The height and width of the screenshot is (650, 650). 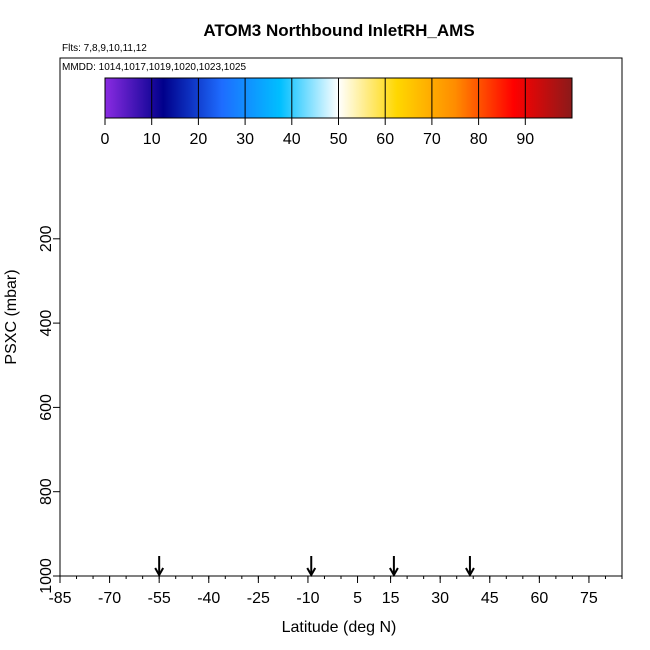 I want to click on colorbar-frame, so click(x=338, y=98).